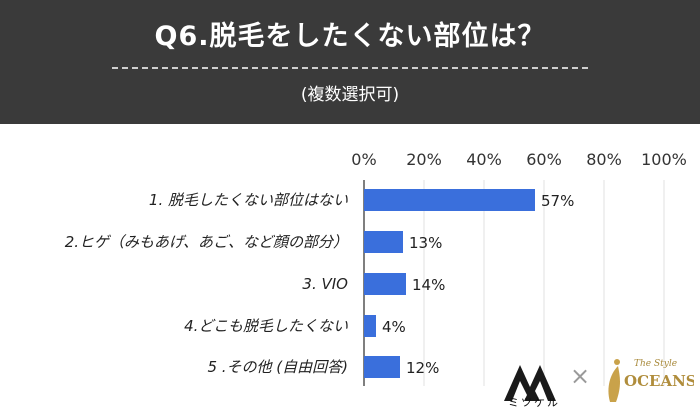 This screenshot has height=420, width=700. What do you see at coordinates (655, 364) in the screenshot?
I see `oceans-logo-script: The Style` at bounding box center [655, 364].